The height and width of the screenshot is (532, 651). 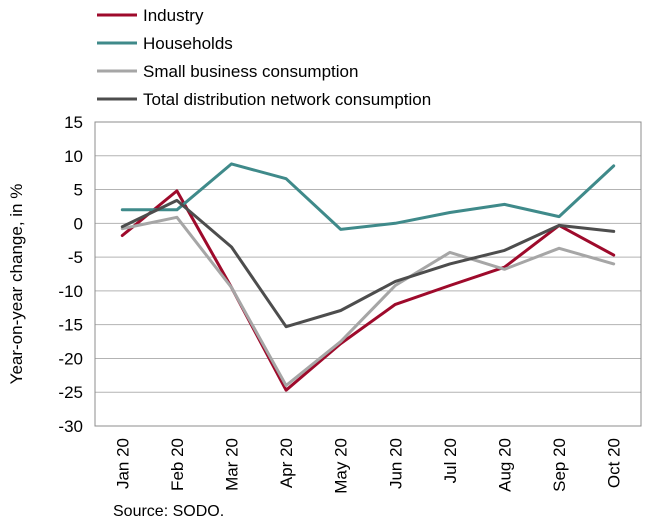 I want to click on x-tick-label: Aug 20, so click(x=505, y=465).